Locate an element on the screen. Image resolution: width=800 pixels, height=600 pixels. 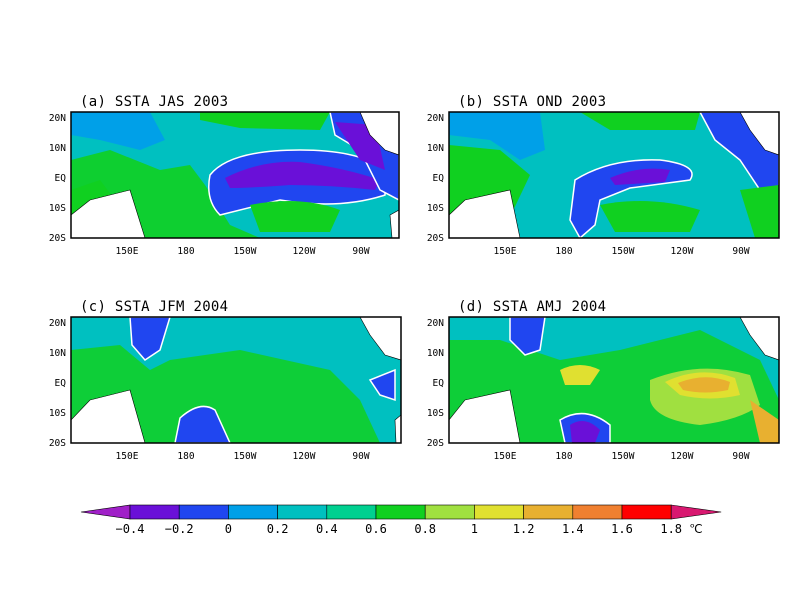
colorbar-tick-label: 0.4 is located at coordinates (327, 529).